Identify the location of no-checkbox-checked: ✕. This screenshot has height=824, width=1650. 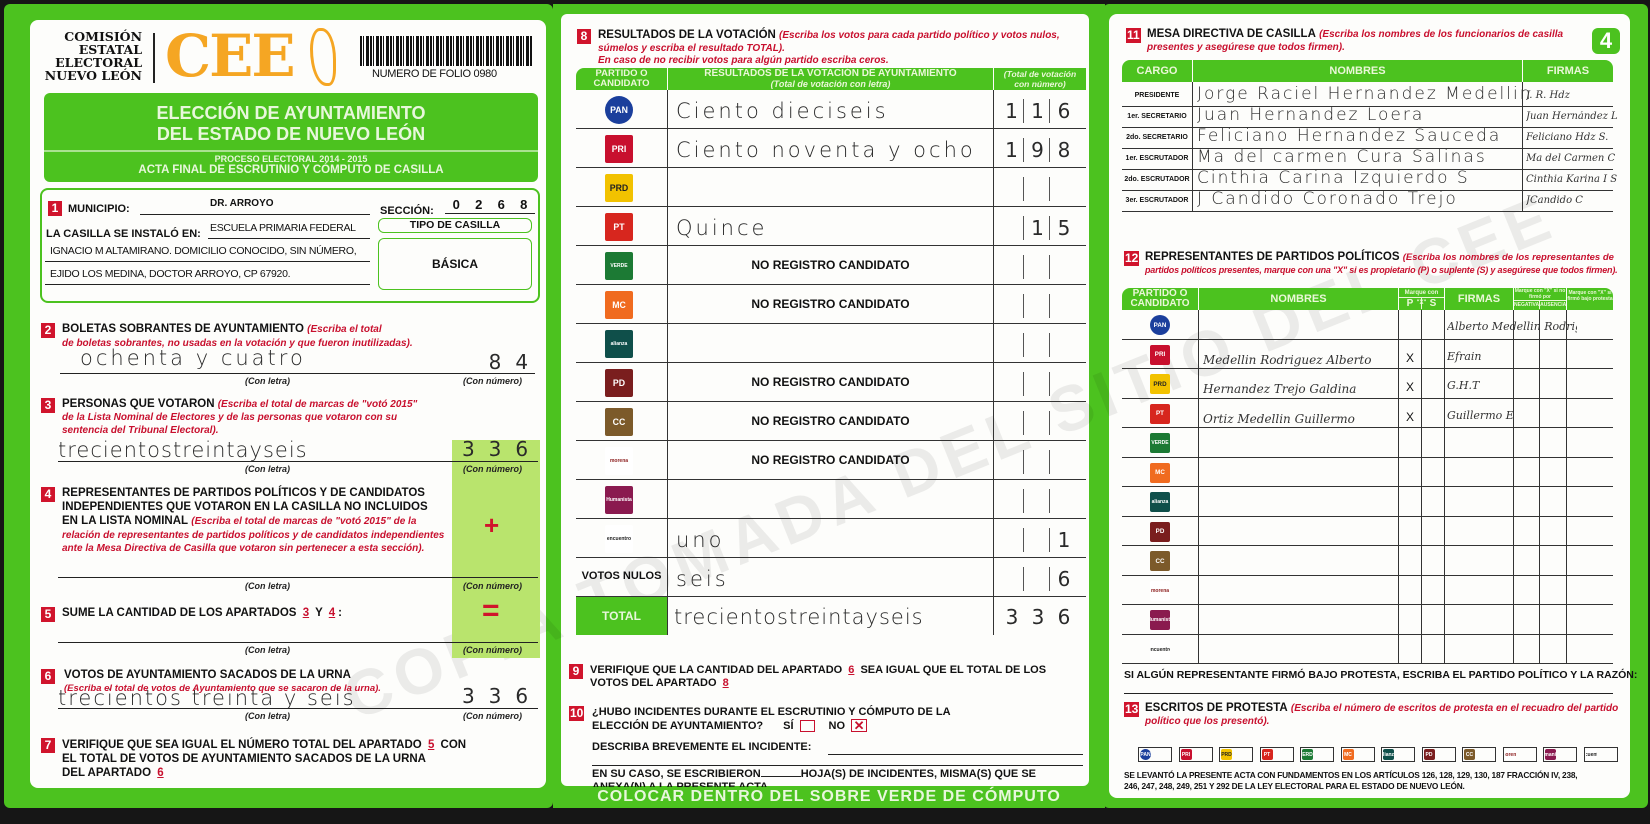
(859, 725).